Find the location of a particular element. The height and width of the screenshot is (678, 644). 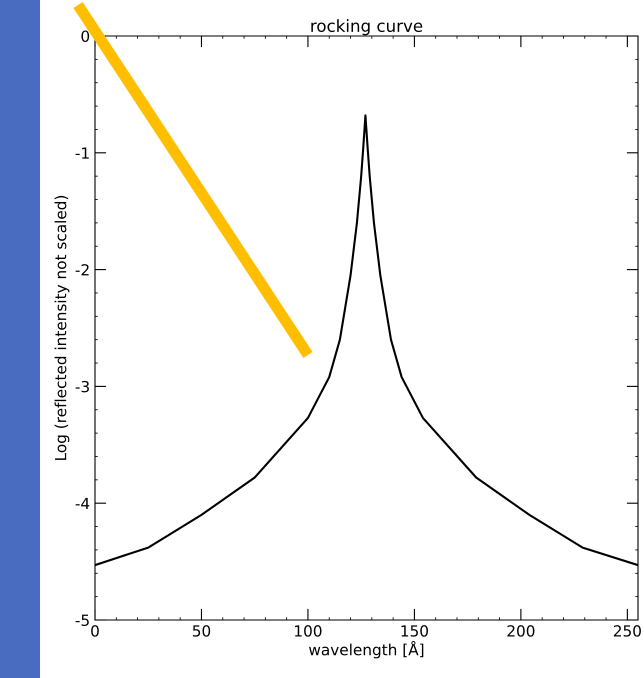

x-tick-label: 150 is located at coordinates (415, 631).